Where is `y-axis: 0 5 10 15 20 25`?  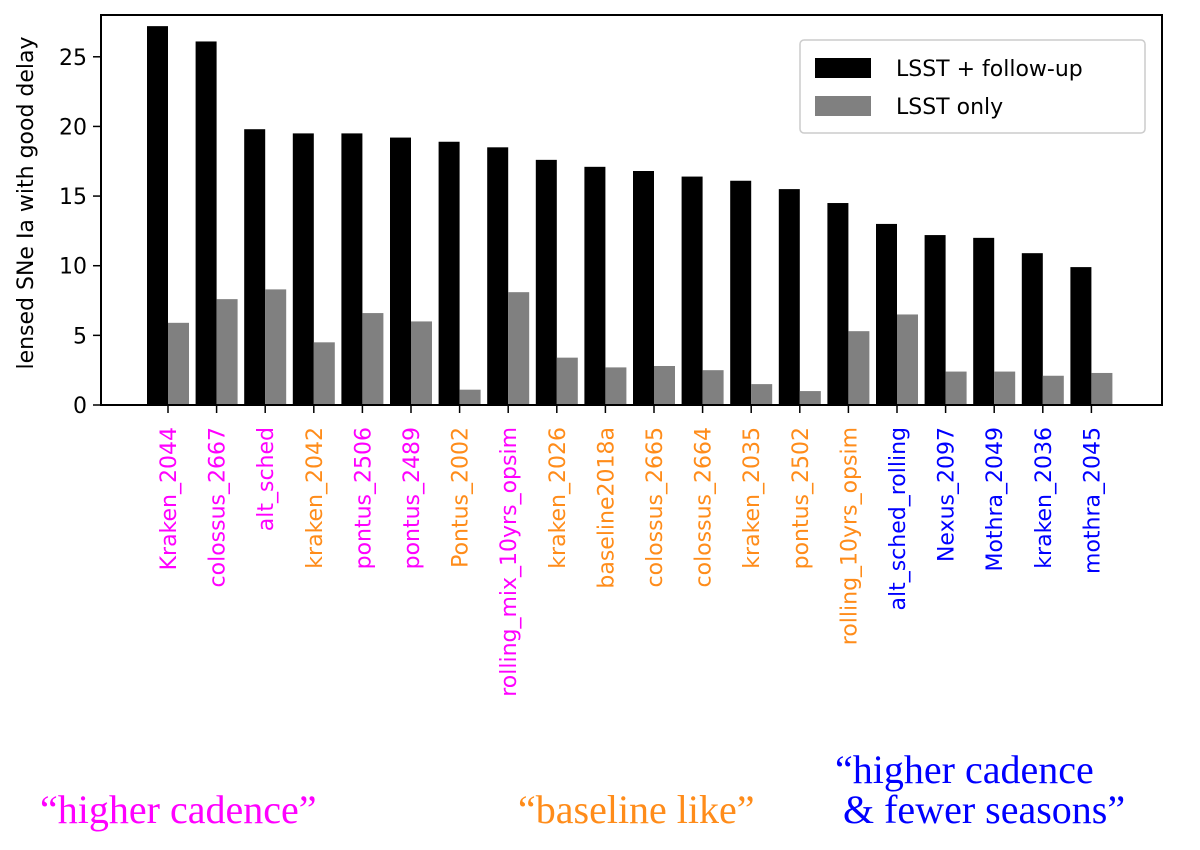 y-axis: 0 5 10 15 20 25 is located at coordinates (80, 232).